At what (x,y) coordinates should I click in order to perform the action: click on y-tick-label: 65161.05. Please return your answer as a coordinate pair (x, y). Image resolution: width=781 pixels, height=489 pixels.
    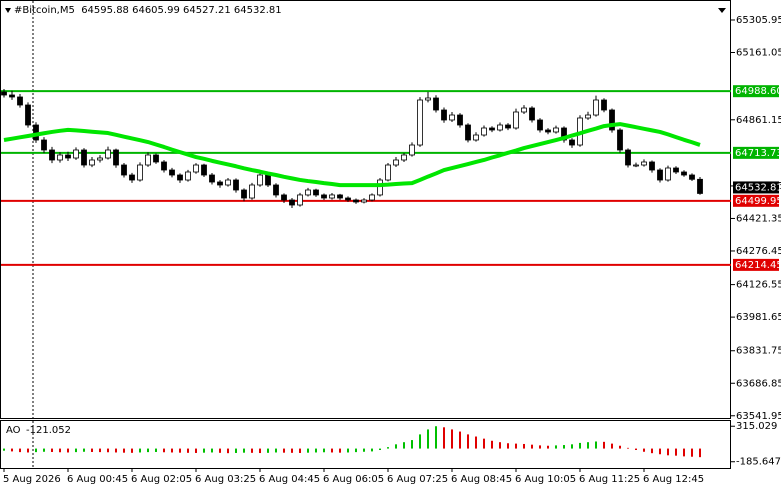
    Looking at the image, I should click on (758, 52).